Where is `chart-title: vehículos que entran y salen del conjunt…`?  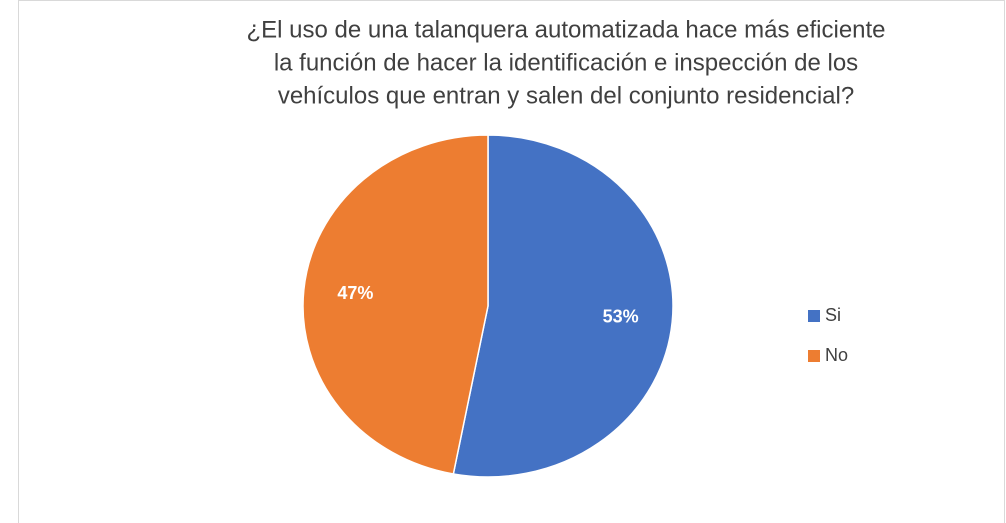 chart-title: vehículos que entran y salen del conjunt… is located at coordinates (566, 95).